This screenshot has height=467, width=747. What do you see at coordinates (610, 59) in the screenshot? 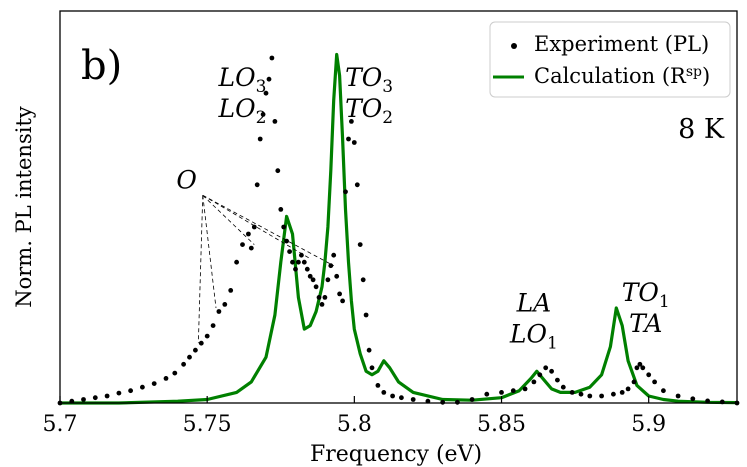
I see `legend-box` at bounding box center [610, 59].